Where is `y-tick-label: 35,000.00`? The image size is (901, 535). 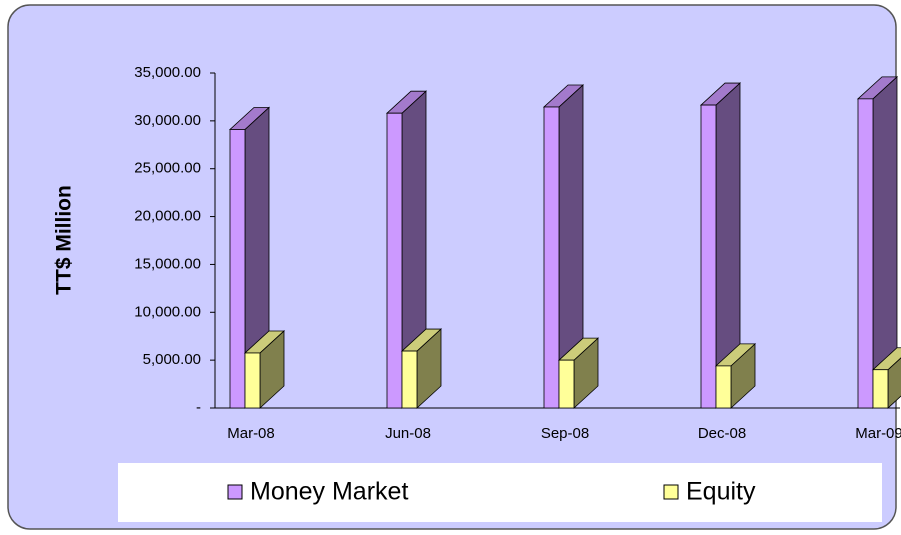
y-tick-label: 35,000.00 is located at coordinates (167, 72).